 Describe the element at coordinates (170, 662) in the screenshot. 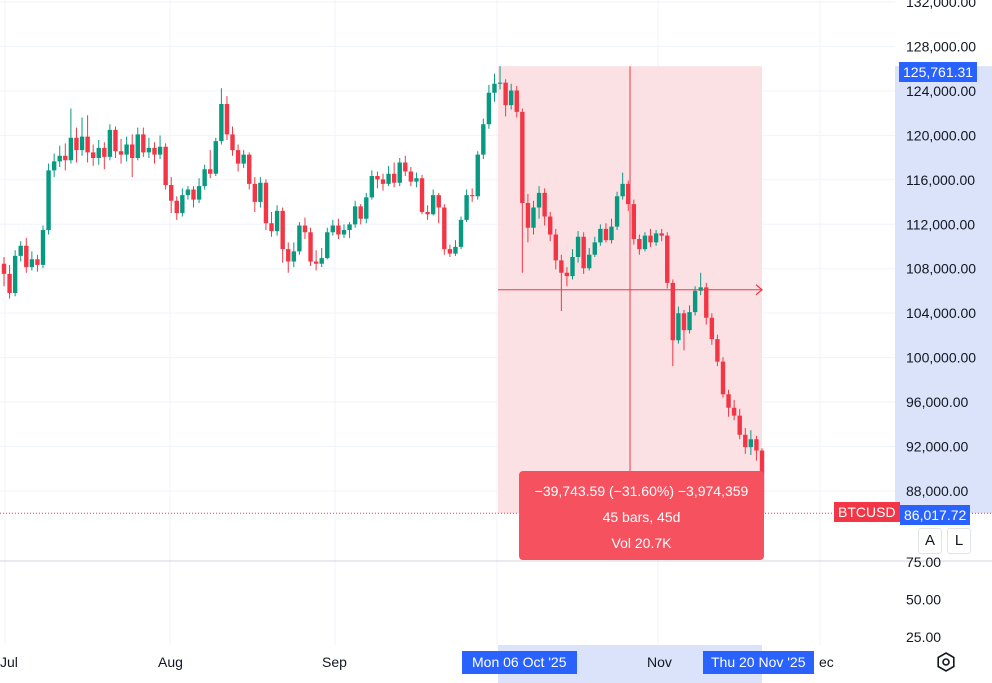

I see `time-tick-label: Aug` at that location.